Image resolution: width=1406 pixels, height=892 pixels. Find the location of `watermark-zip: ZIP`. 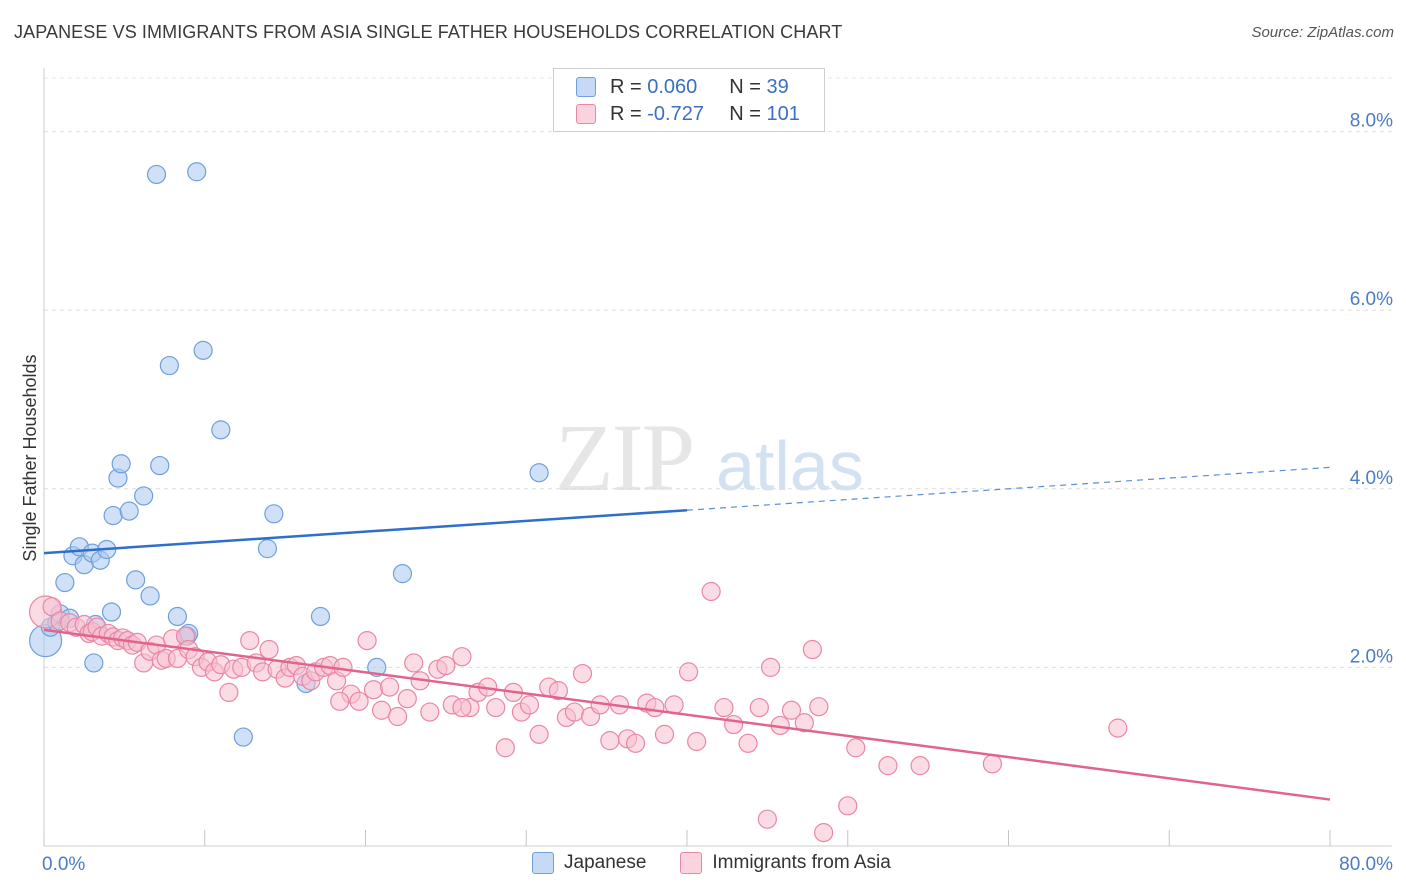

watermark-zip: ZIP is located at coordinates (624, 457).